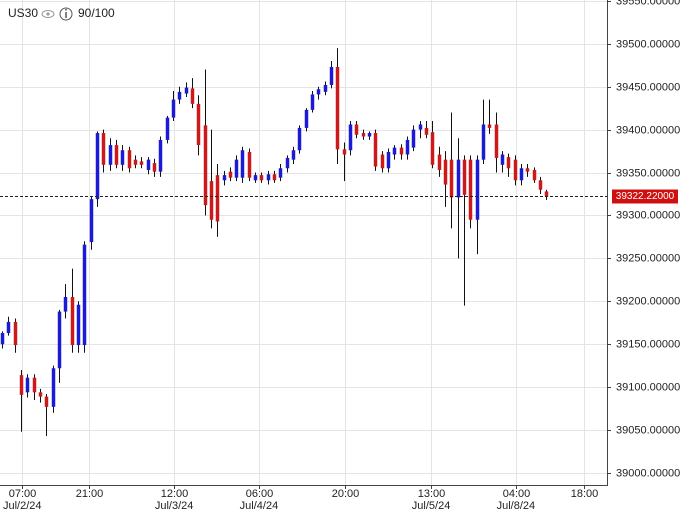 Image resolution: width=690 pixels, height=512 pixels. Describe the element at coordinates (346, 494) in the screenshot. I see `x-tick-label: 20:00` at that location.